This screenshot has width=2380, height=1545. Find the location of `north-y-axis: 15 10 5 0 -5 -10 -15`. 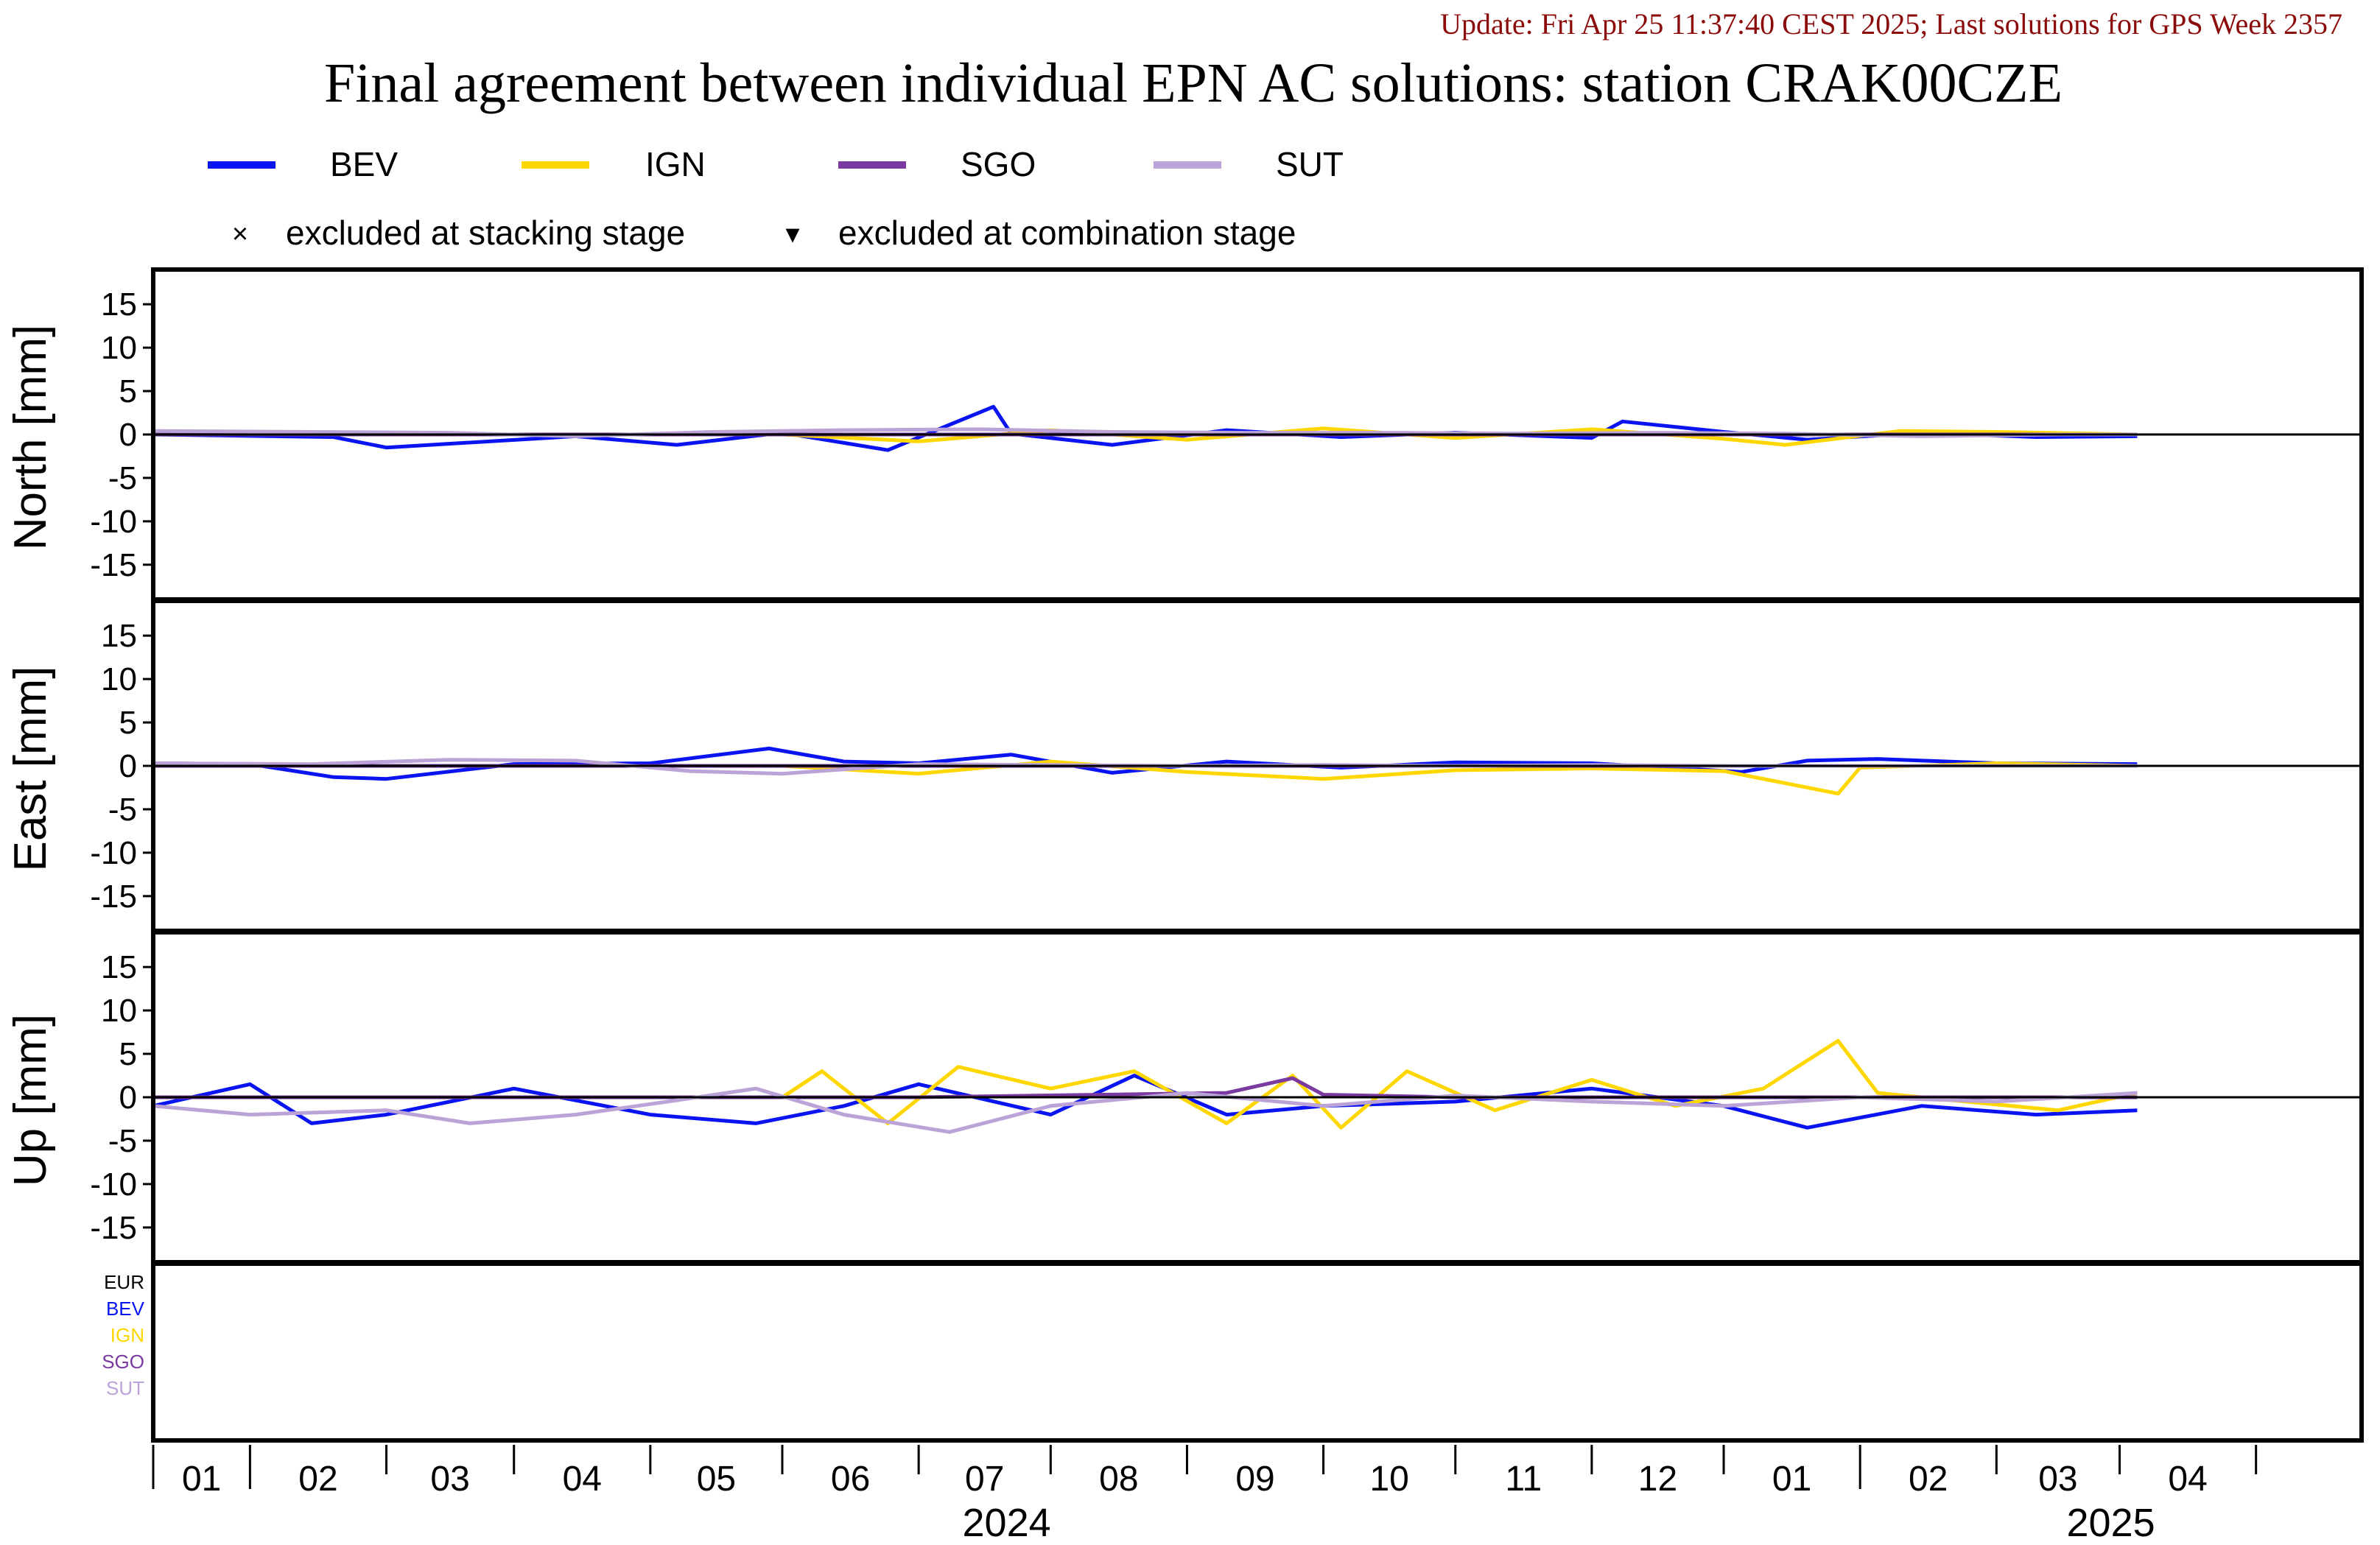

north-y-axis: 15 10 5 0 -5 -10 -15 is located at coordinates (121, 435).